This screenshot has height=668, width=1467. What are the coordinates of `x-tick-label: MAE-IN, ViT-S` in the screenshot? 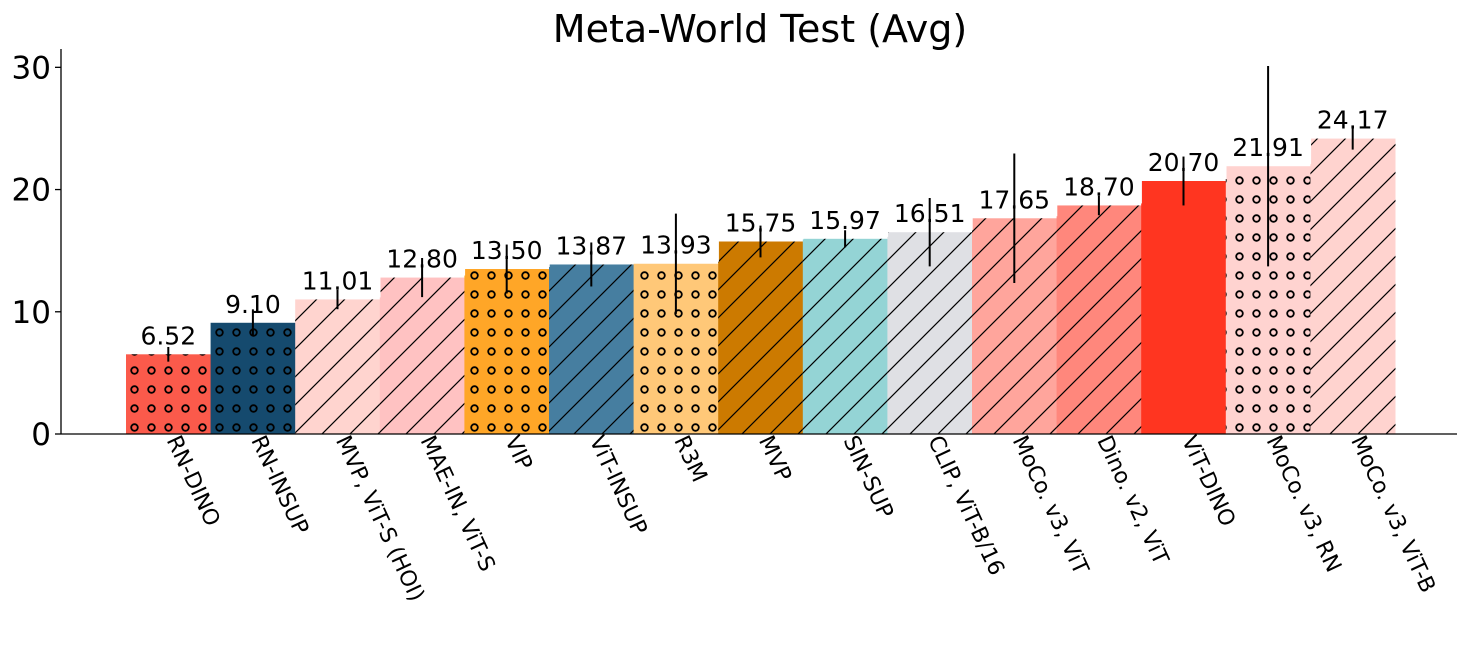 It's located at (457, 504).